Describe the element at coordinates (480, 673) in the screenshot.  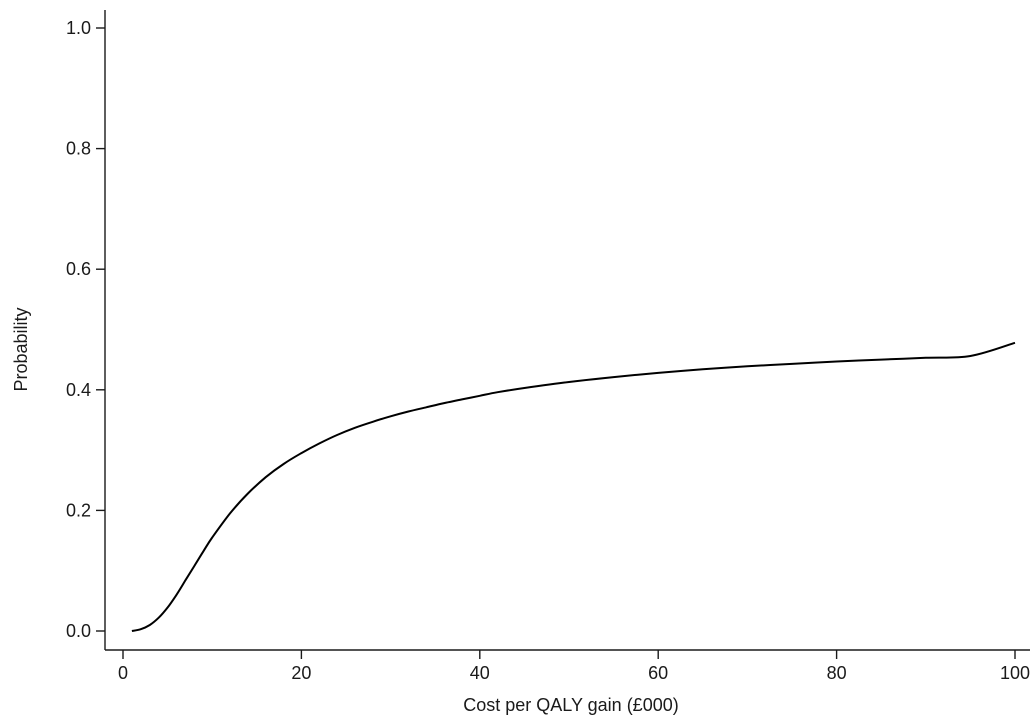
I see `x-tick-label: 40` at that location.